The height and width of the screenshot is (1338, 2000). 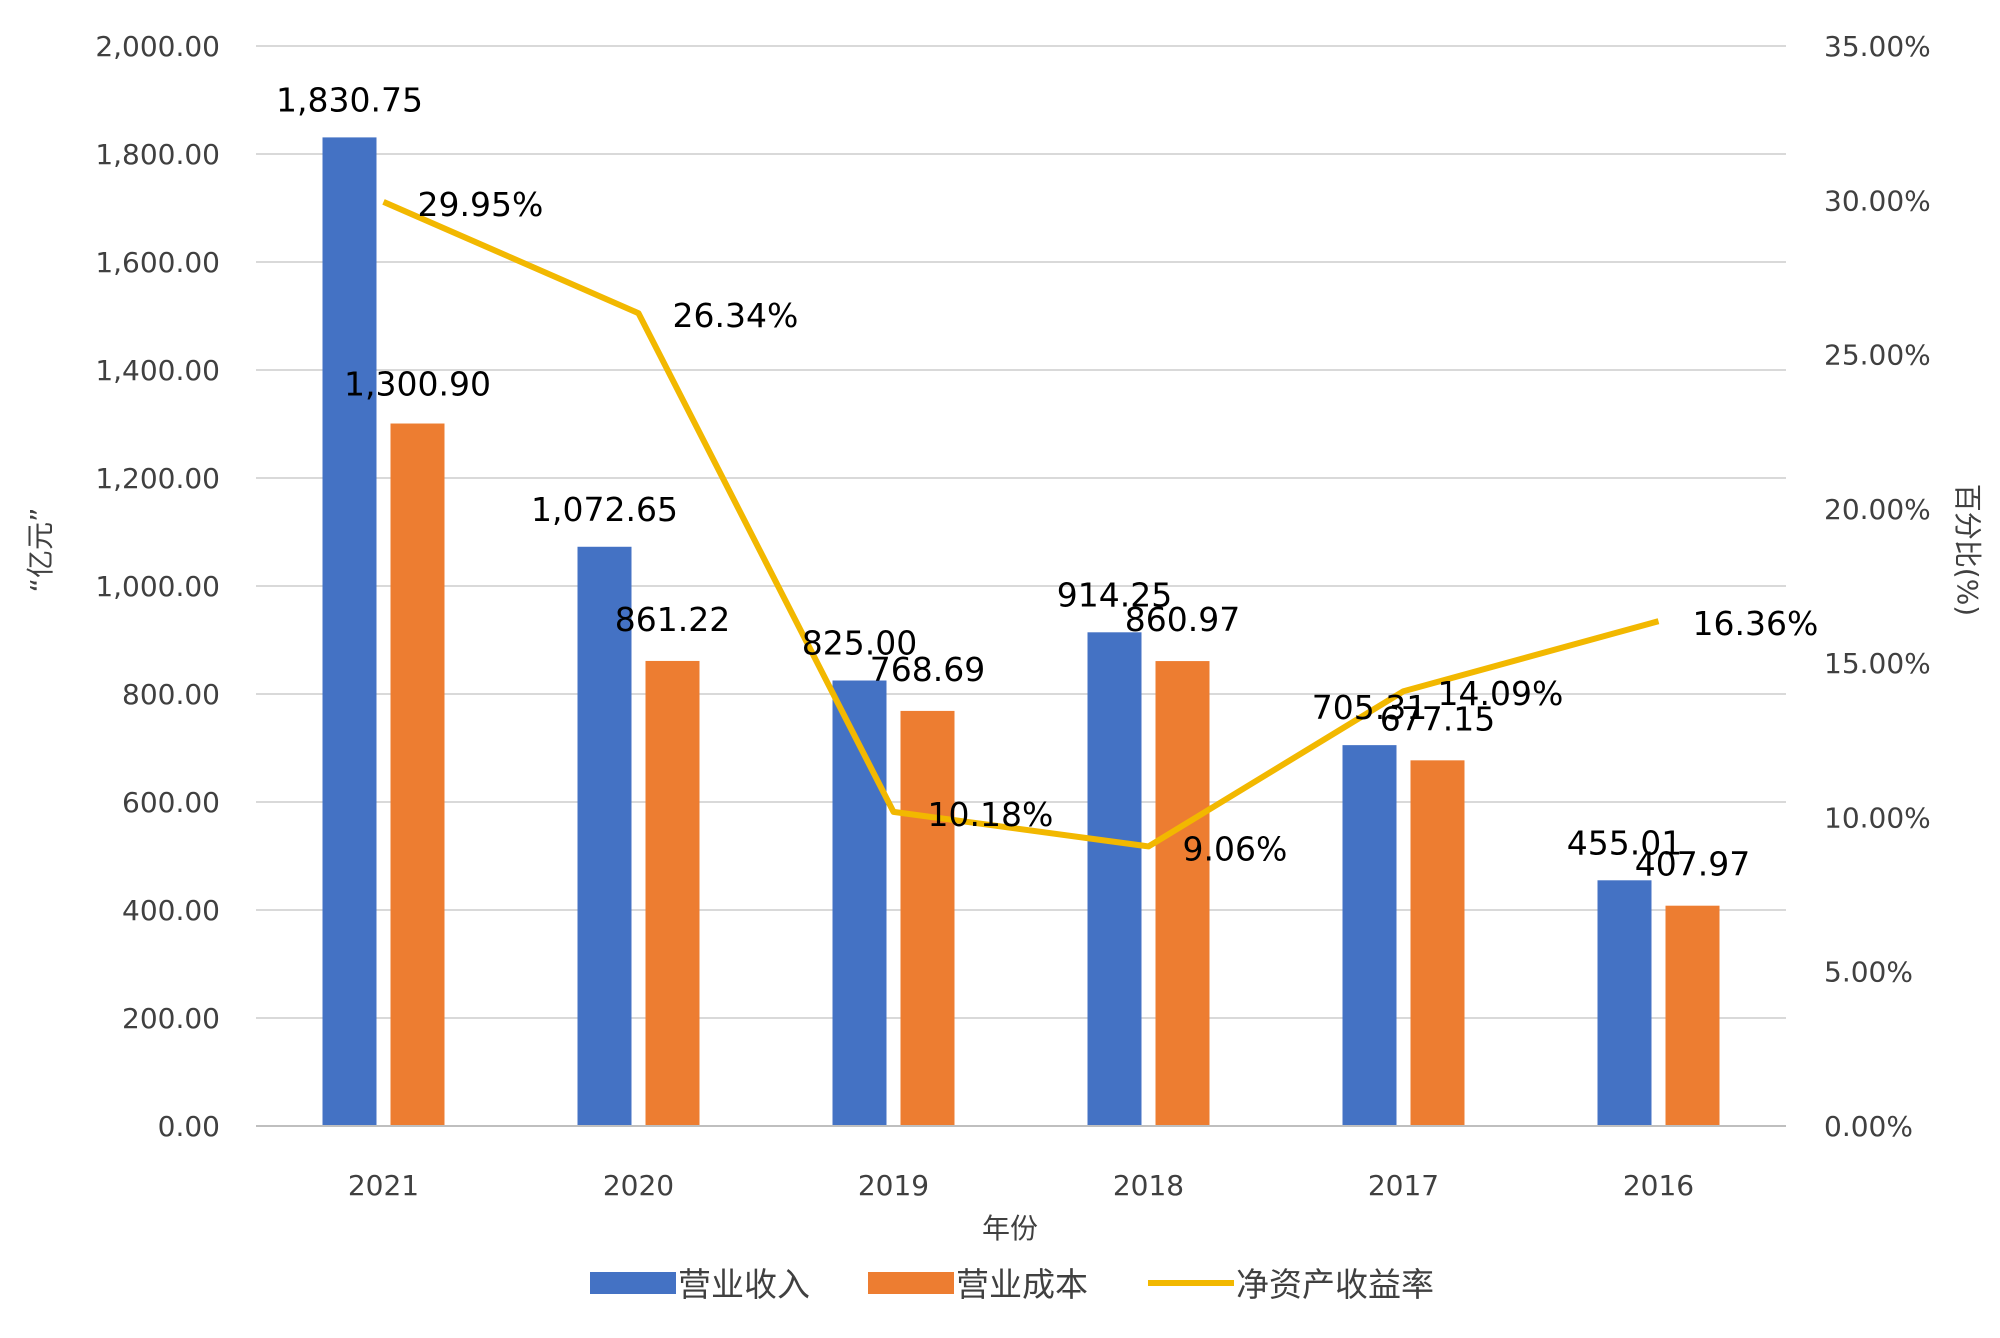 What do you see at coordinates (744, 1284) in the screenshot?
I see `legend-label-revenue: 营业收入` at bounding box center [744, 1284].